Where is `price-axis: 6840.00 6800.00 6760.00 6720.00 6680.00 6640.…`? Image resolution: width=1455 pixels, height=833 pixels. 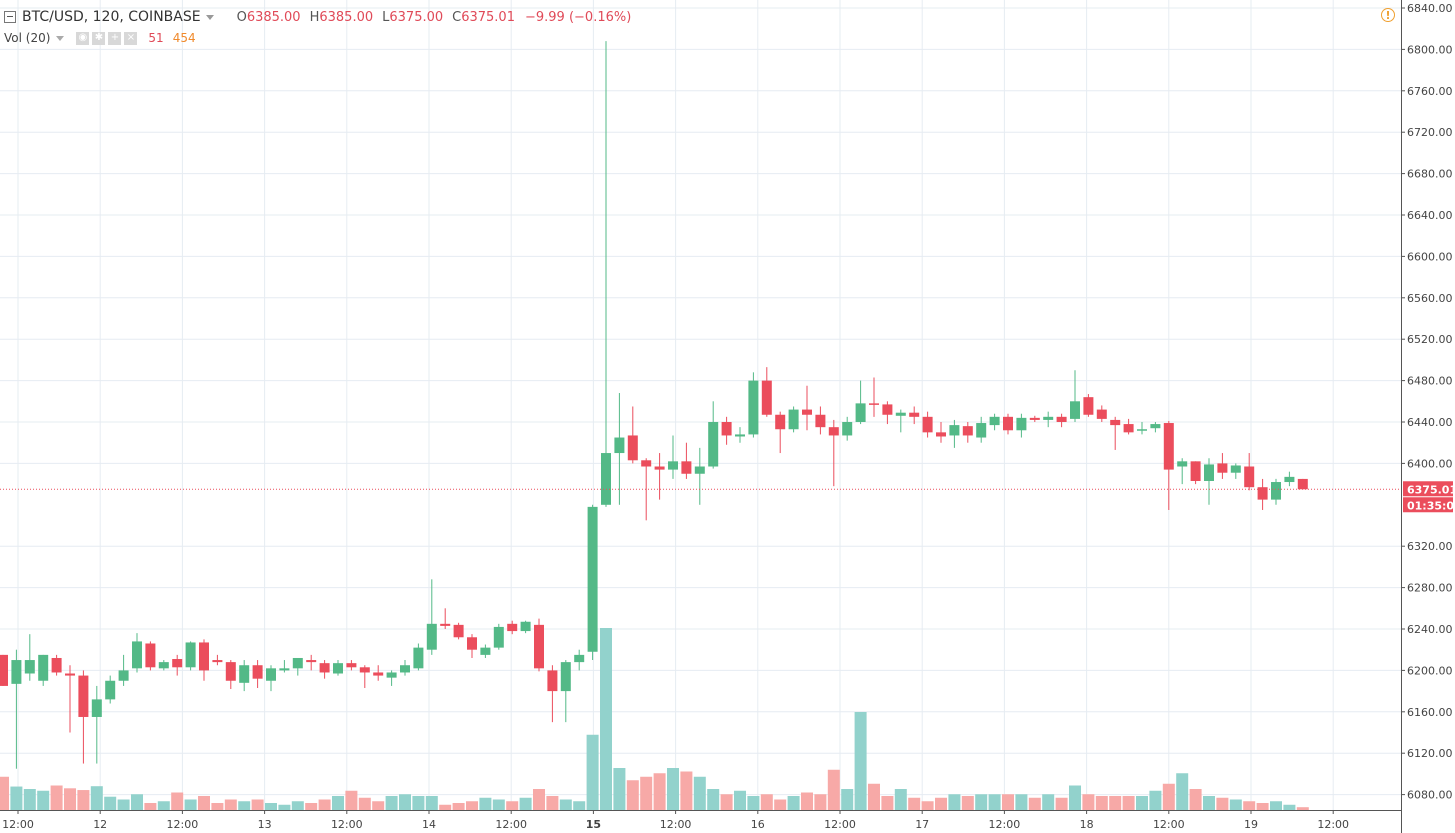
price-axis: 6840.00 6800.00 6760.00 6720.00 6680.00 6640.… is located at coordinates (1427, 416).